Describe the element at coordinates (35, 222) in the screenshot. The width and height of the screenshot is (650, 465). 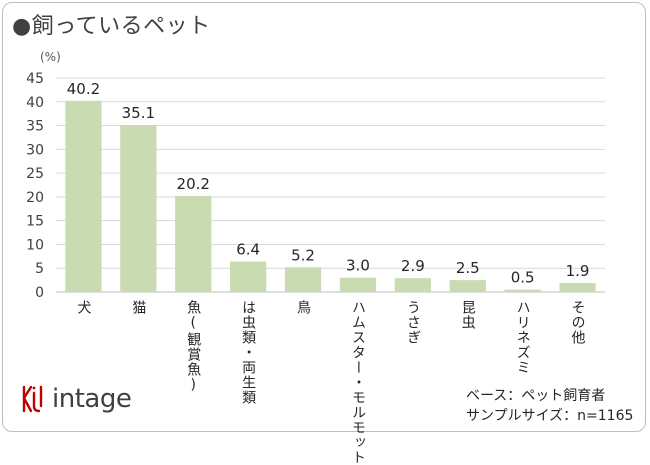
I see `y-tick-label: 15` at that location.